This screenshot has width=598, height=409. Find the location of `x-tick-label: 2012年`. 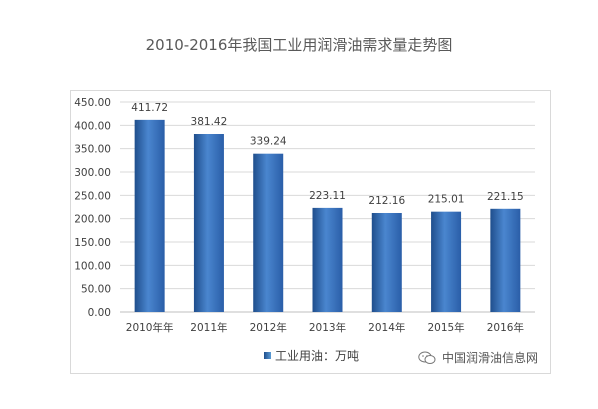

x-tick-label: 2012年 is located at coordinates (268, 327).